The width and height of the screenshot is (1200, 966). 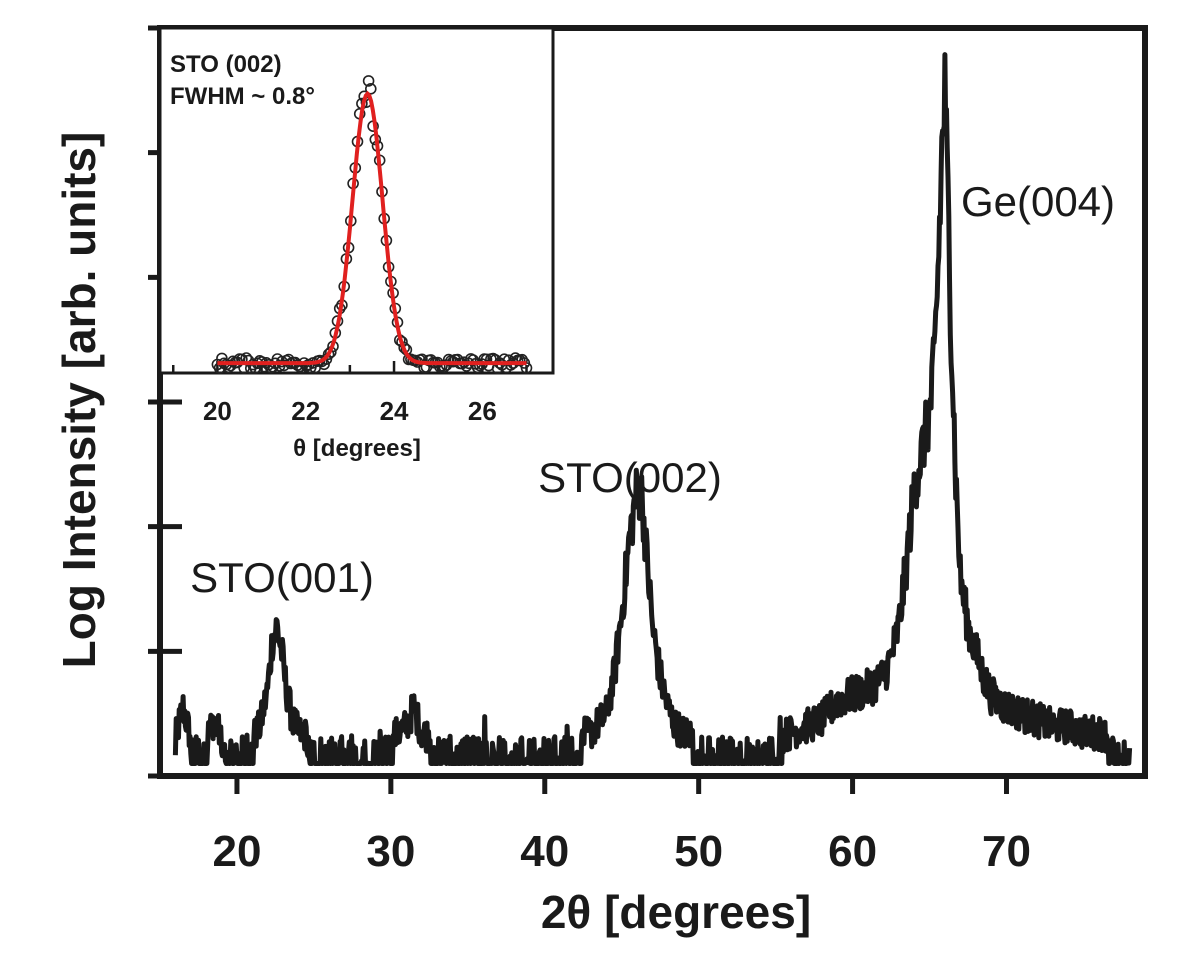 What do you see at coordinates (305, 411) in the screenshot?
I see `inset-x-tick-label: 22` at bounding box center [305, 411].